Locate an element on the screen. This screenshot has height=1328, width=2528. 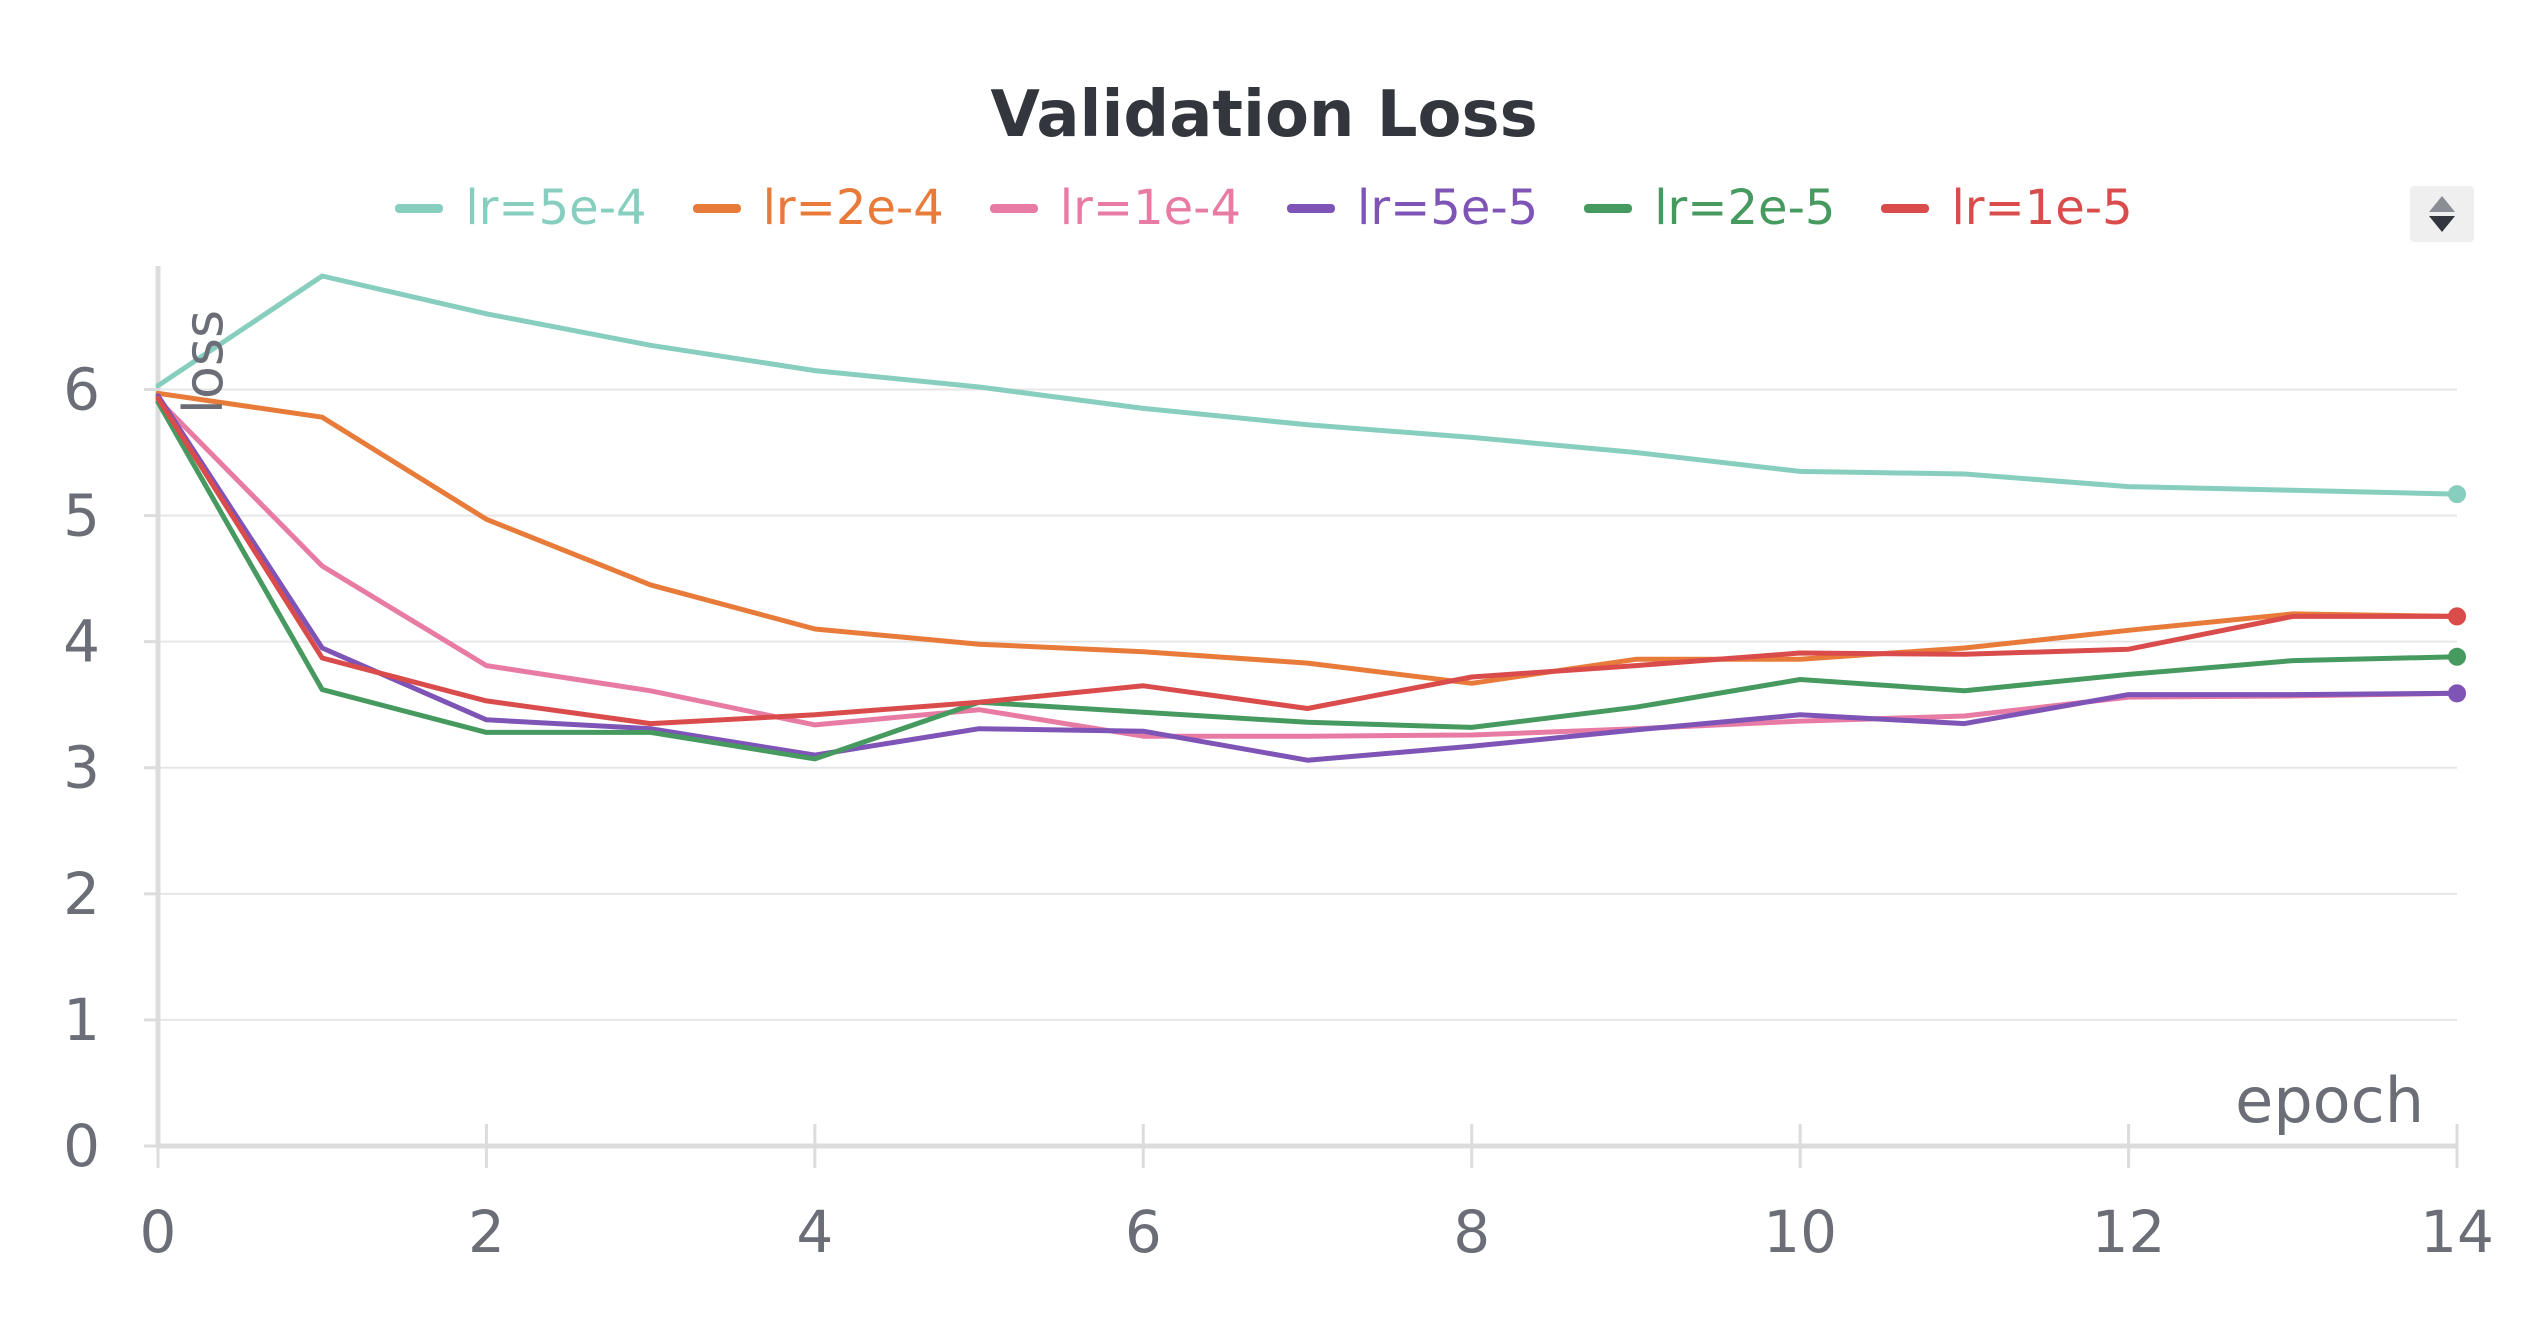
legend-scroll-button is located at coordinates (2442, 214).